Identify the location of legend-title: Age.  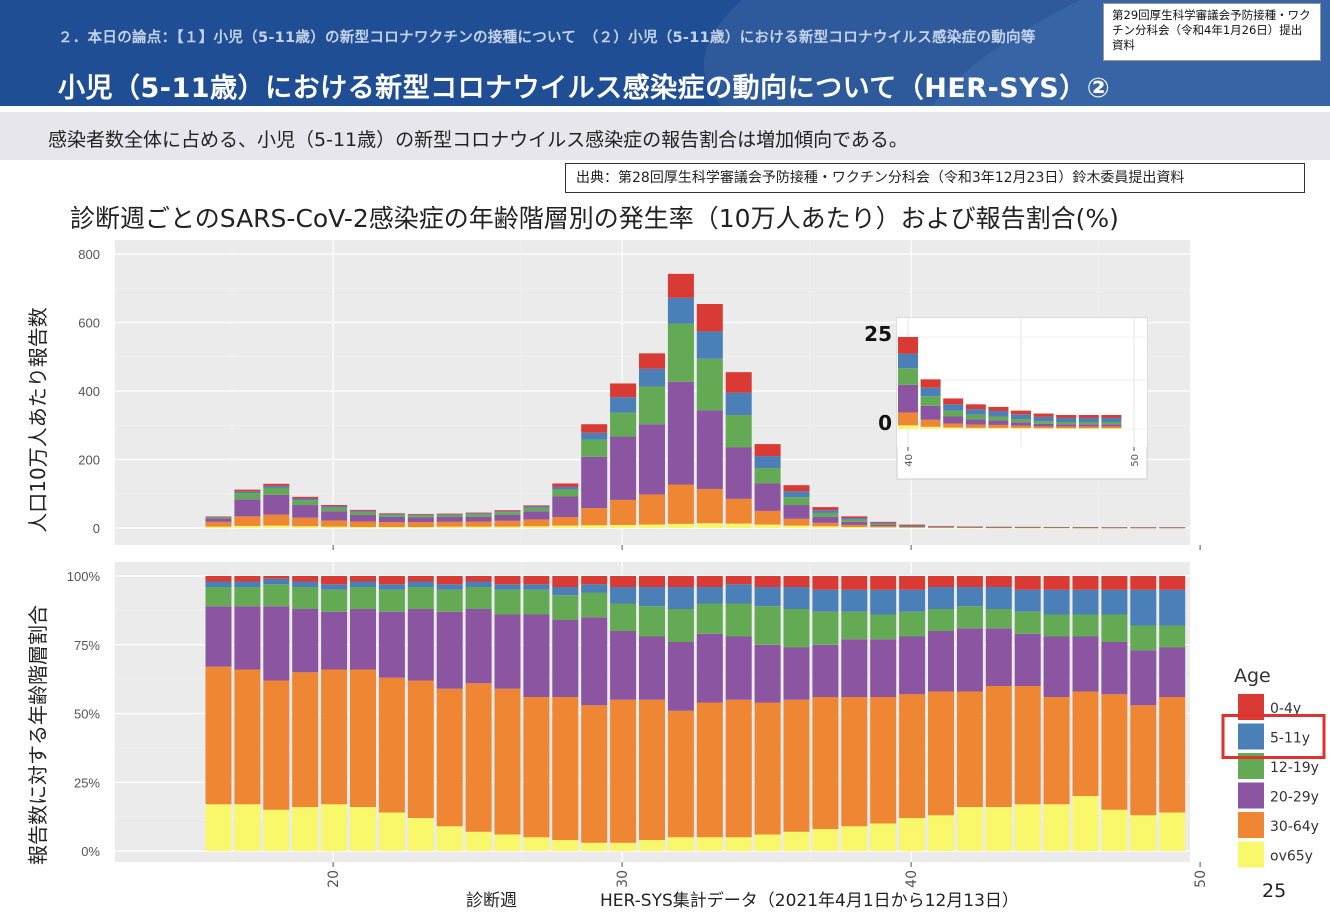
(1252, 676).